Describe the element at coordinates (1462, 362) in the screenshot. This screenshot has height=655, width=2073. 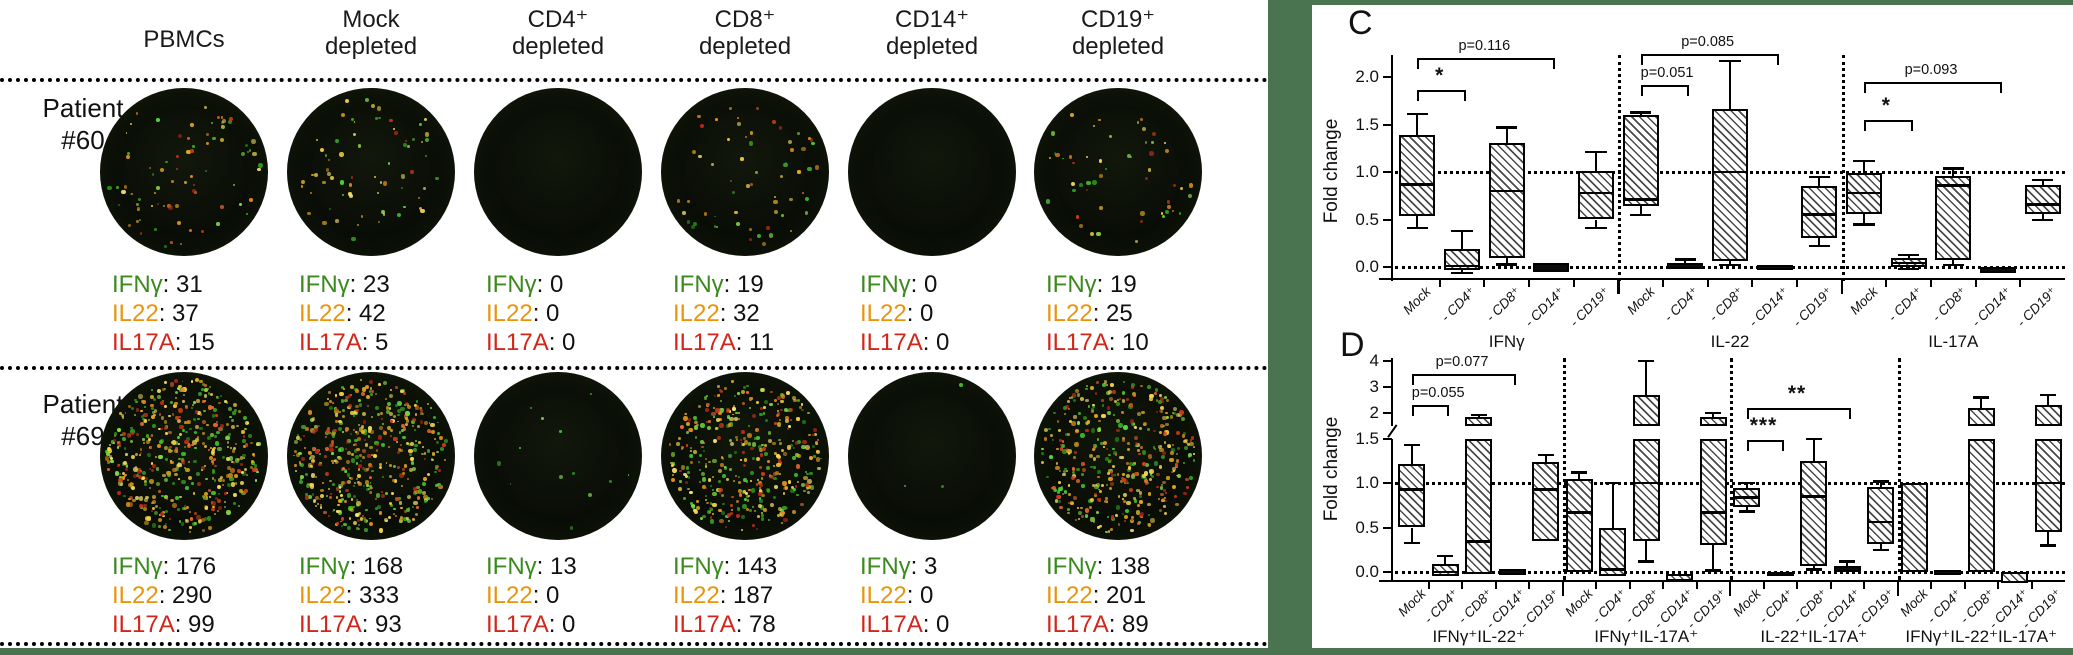
I see `p-value-label: p=0.077` at that location.